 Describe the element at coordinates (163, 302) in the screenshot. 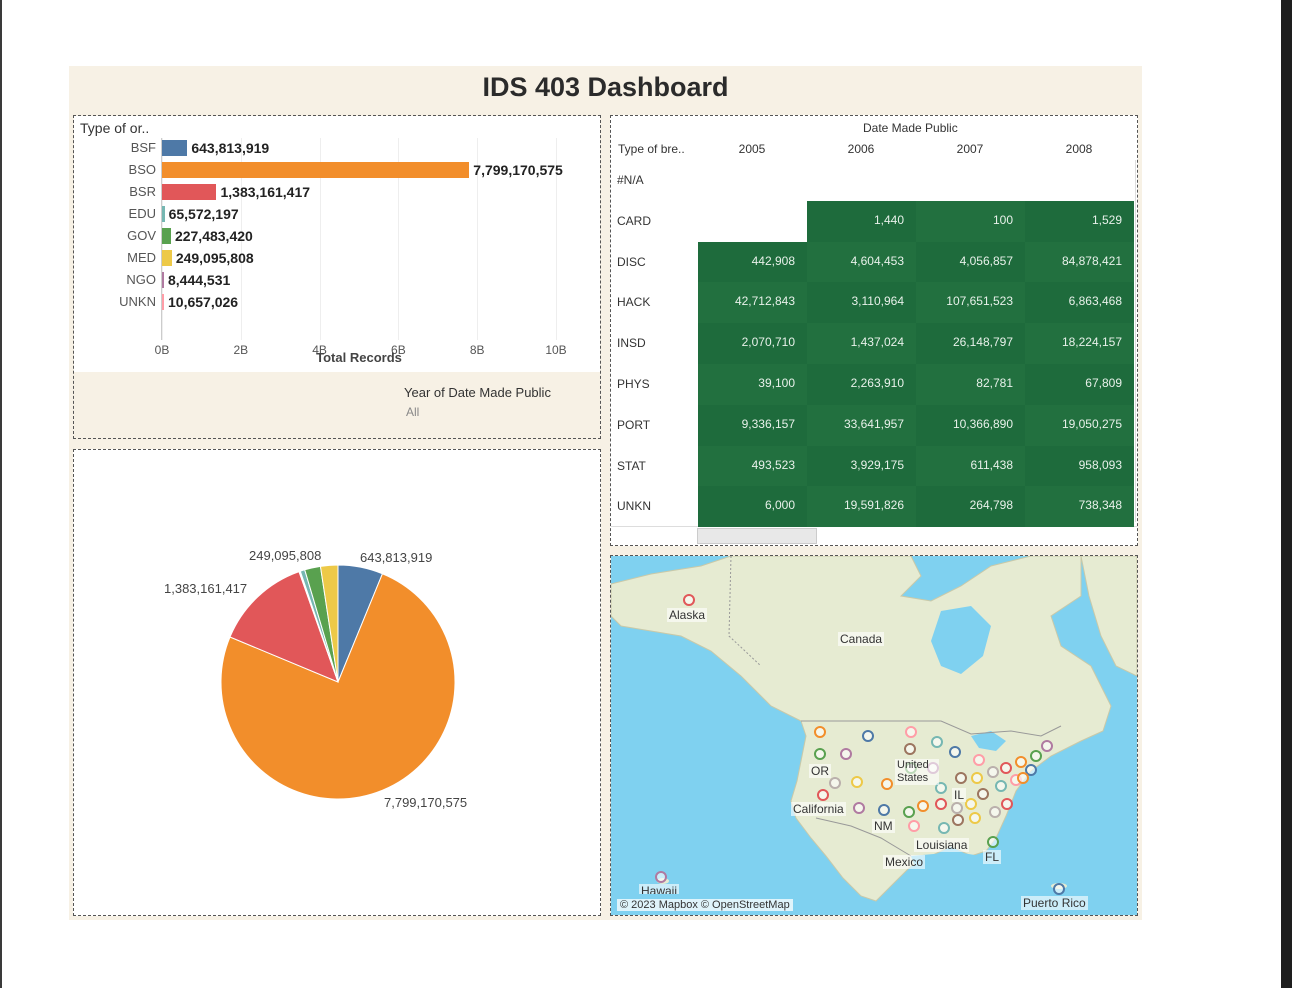

I see `bar-unkn` at that location.